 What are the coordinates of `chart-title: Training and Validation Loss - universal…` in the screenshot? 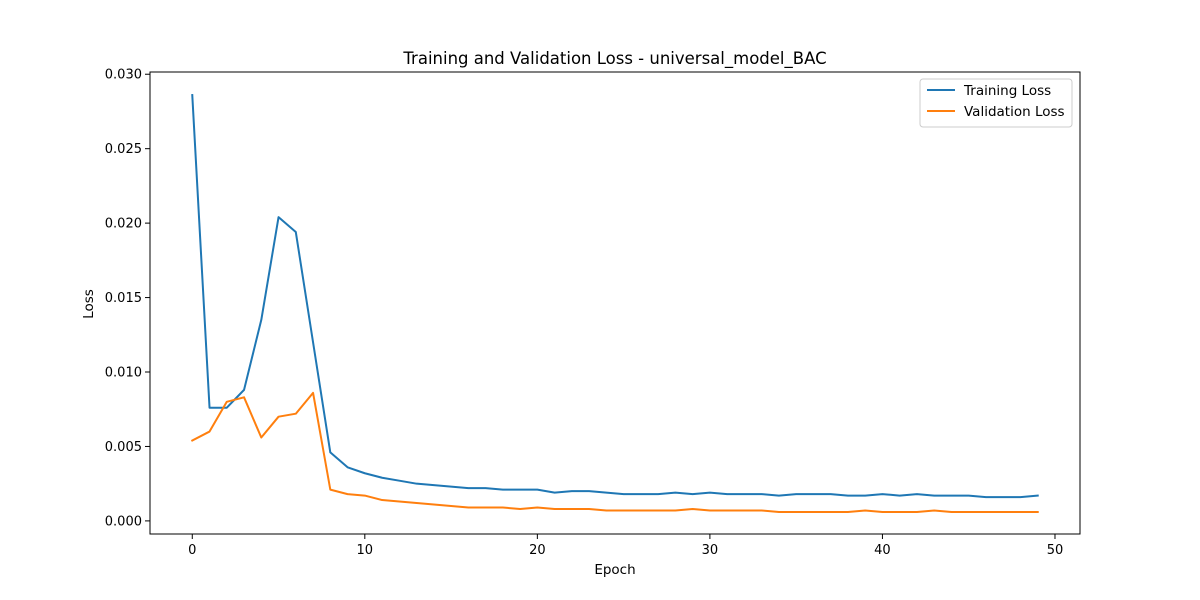 It's located at (614, 59).